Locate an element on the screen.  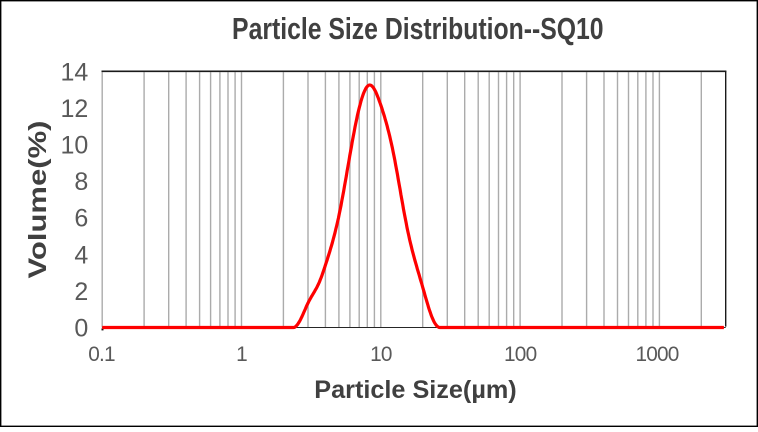
svg-text: 12 is located at coordinates (74, 109).